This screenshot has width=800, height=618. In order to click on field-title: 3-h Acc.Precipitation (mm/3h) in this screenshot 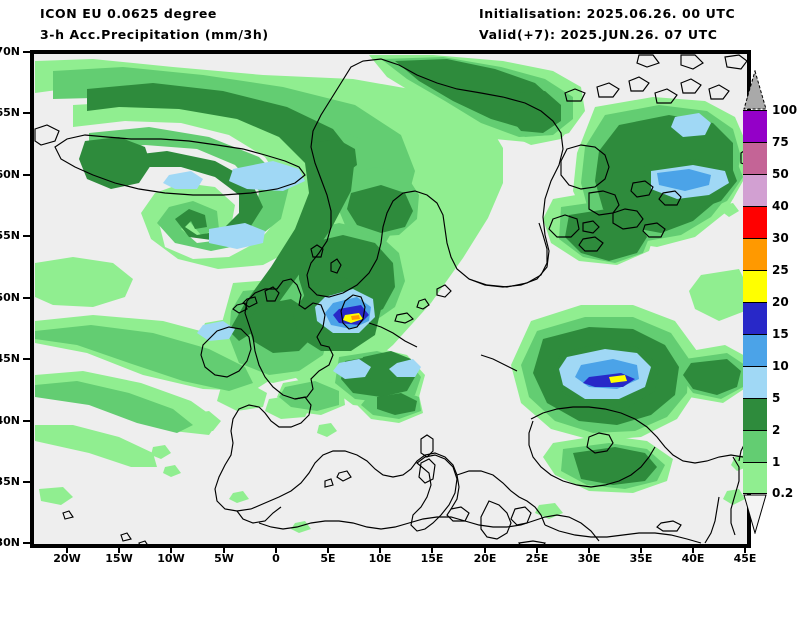, I will do `click(154, 34)`.